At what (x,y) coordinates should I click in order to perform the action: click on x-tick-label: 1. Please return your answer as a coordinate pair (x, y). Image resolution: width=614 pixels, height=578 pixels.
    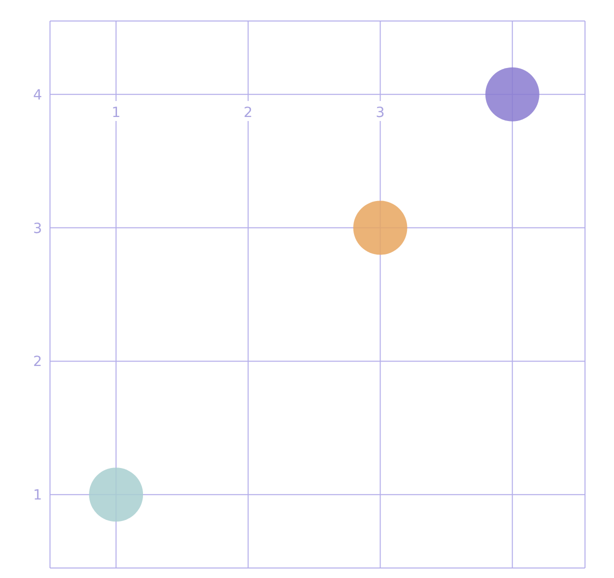
    Looking at the image, I should click on (116, 113).